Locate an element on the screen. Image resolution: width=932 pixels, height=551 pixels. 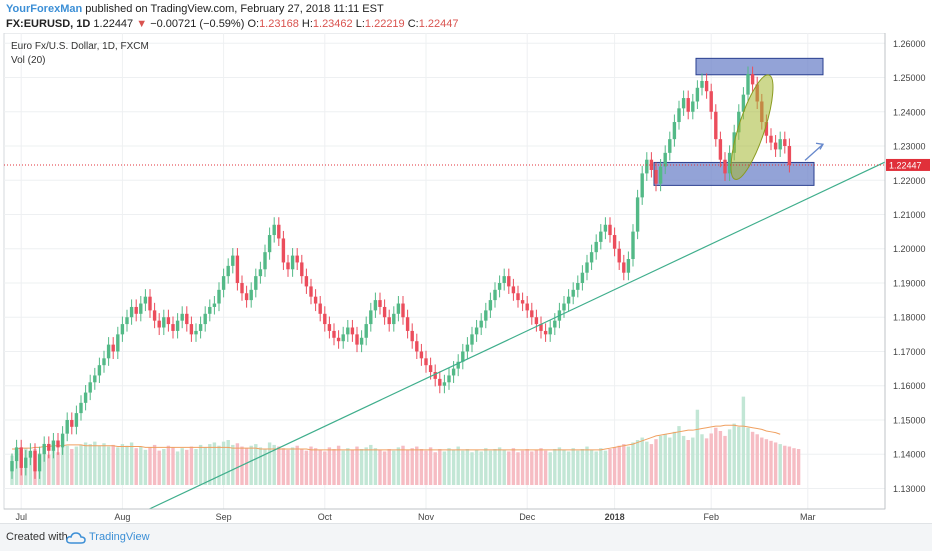
y-tick-label: 1.26000 is located at coordinates (909, 44).